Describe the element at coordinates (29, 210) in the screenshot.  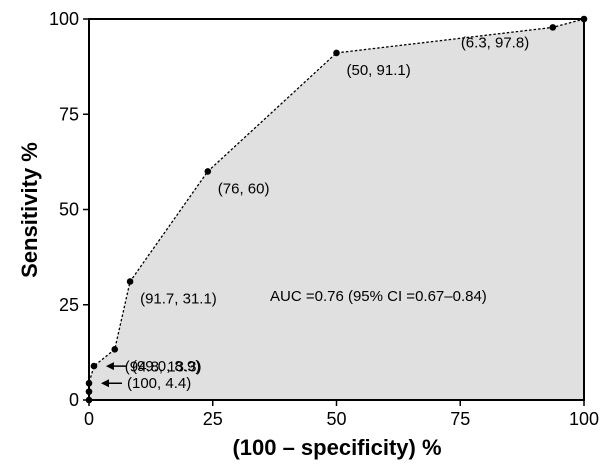
I see `y-axis-title: Sensitivity %` at that location.